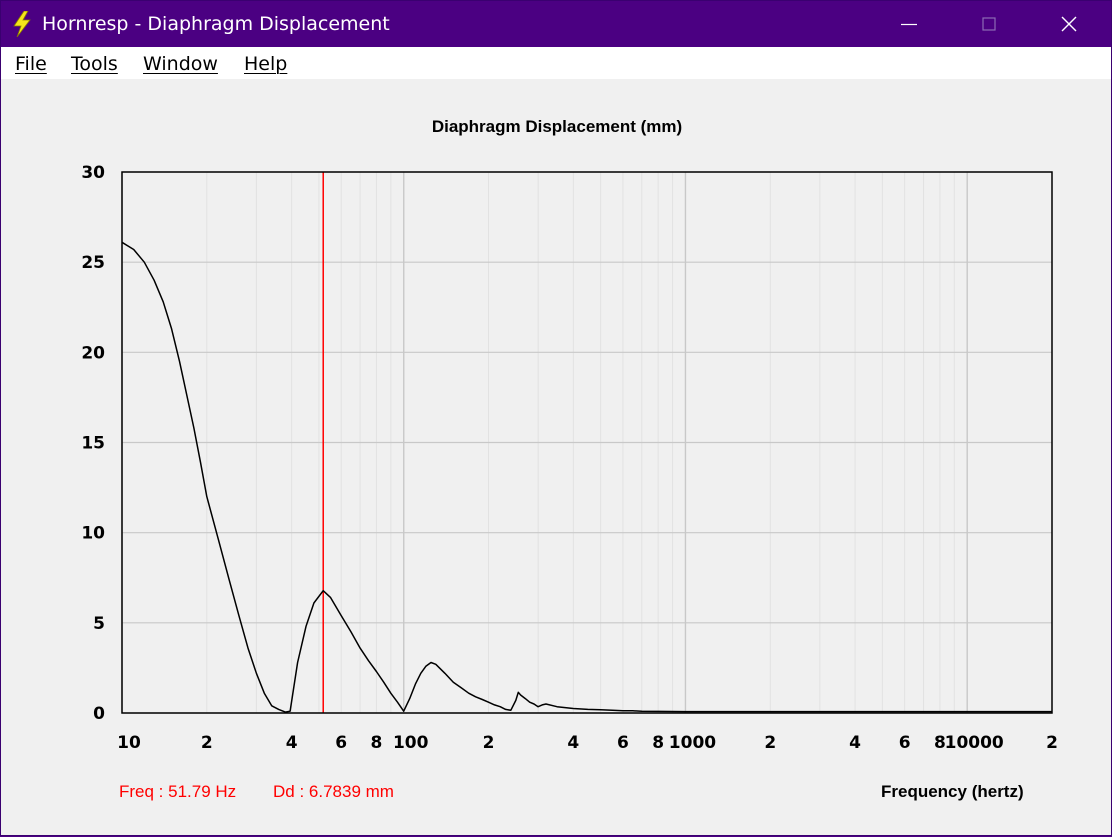  What do you see at coordinates (178, 791) in the screenshot?
I see `freq-readout: Freq : 51.79 Hz` at bounding box center [178, 791].